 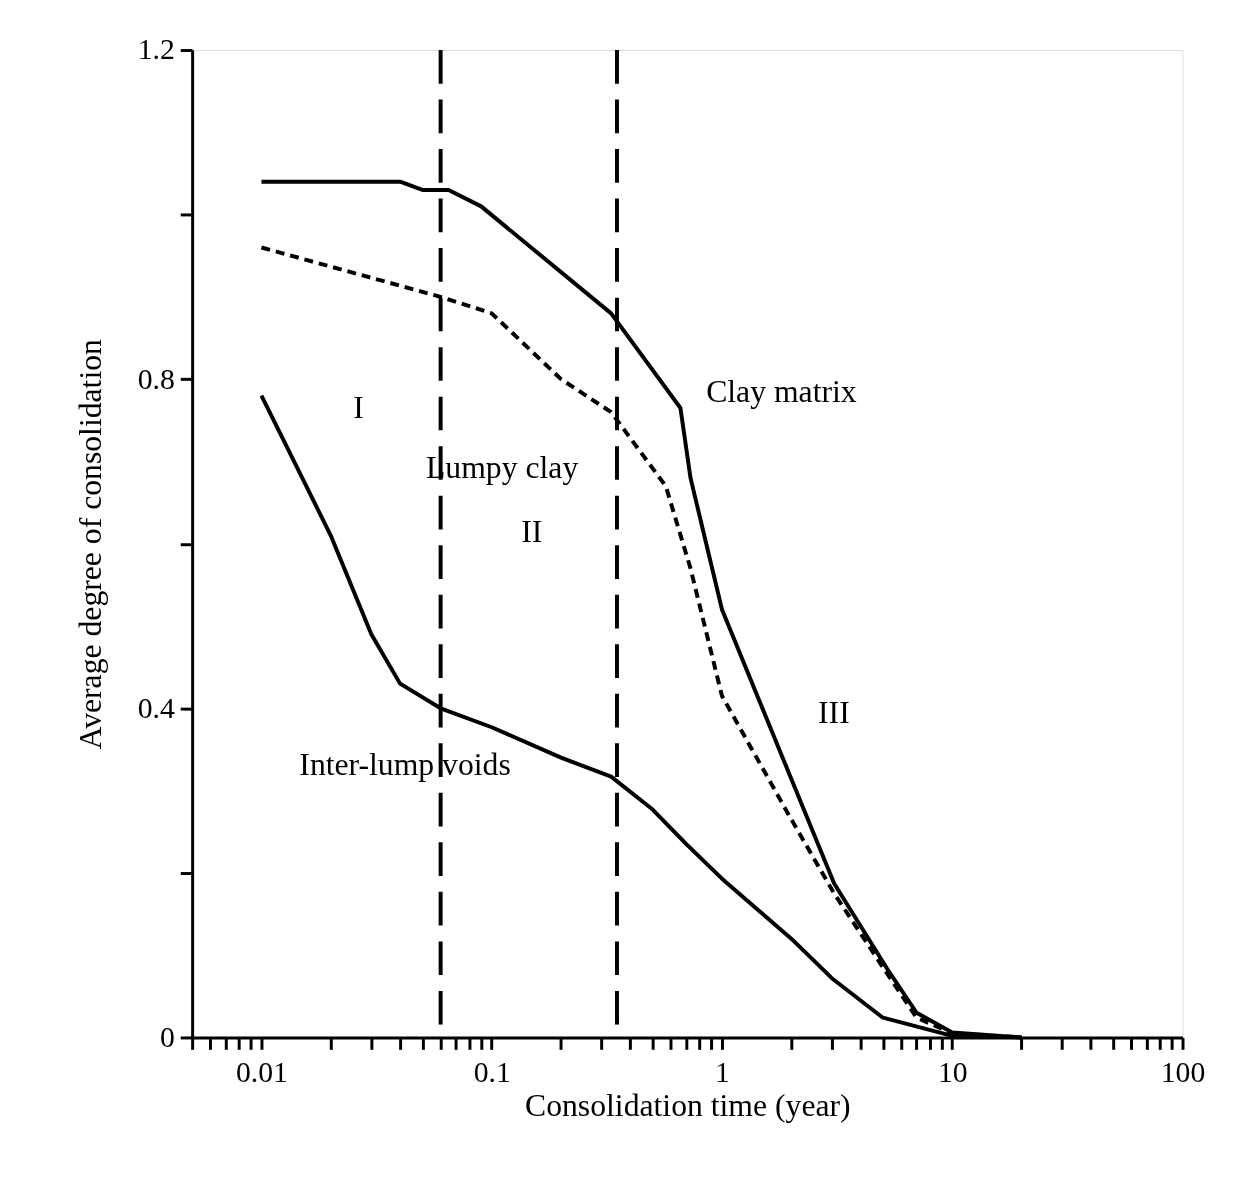 What do you see at coordinates (532, 532) in the screenshot?
I see `annotation: II` at bounding box center [532, 532].